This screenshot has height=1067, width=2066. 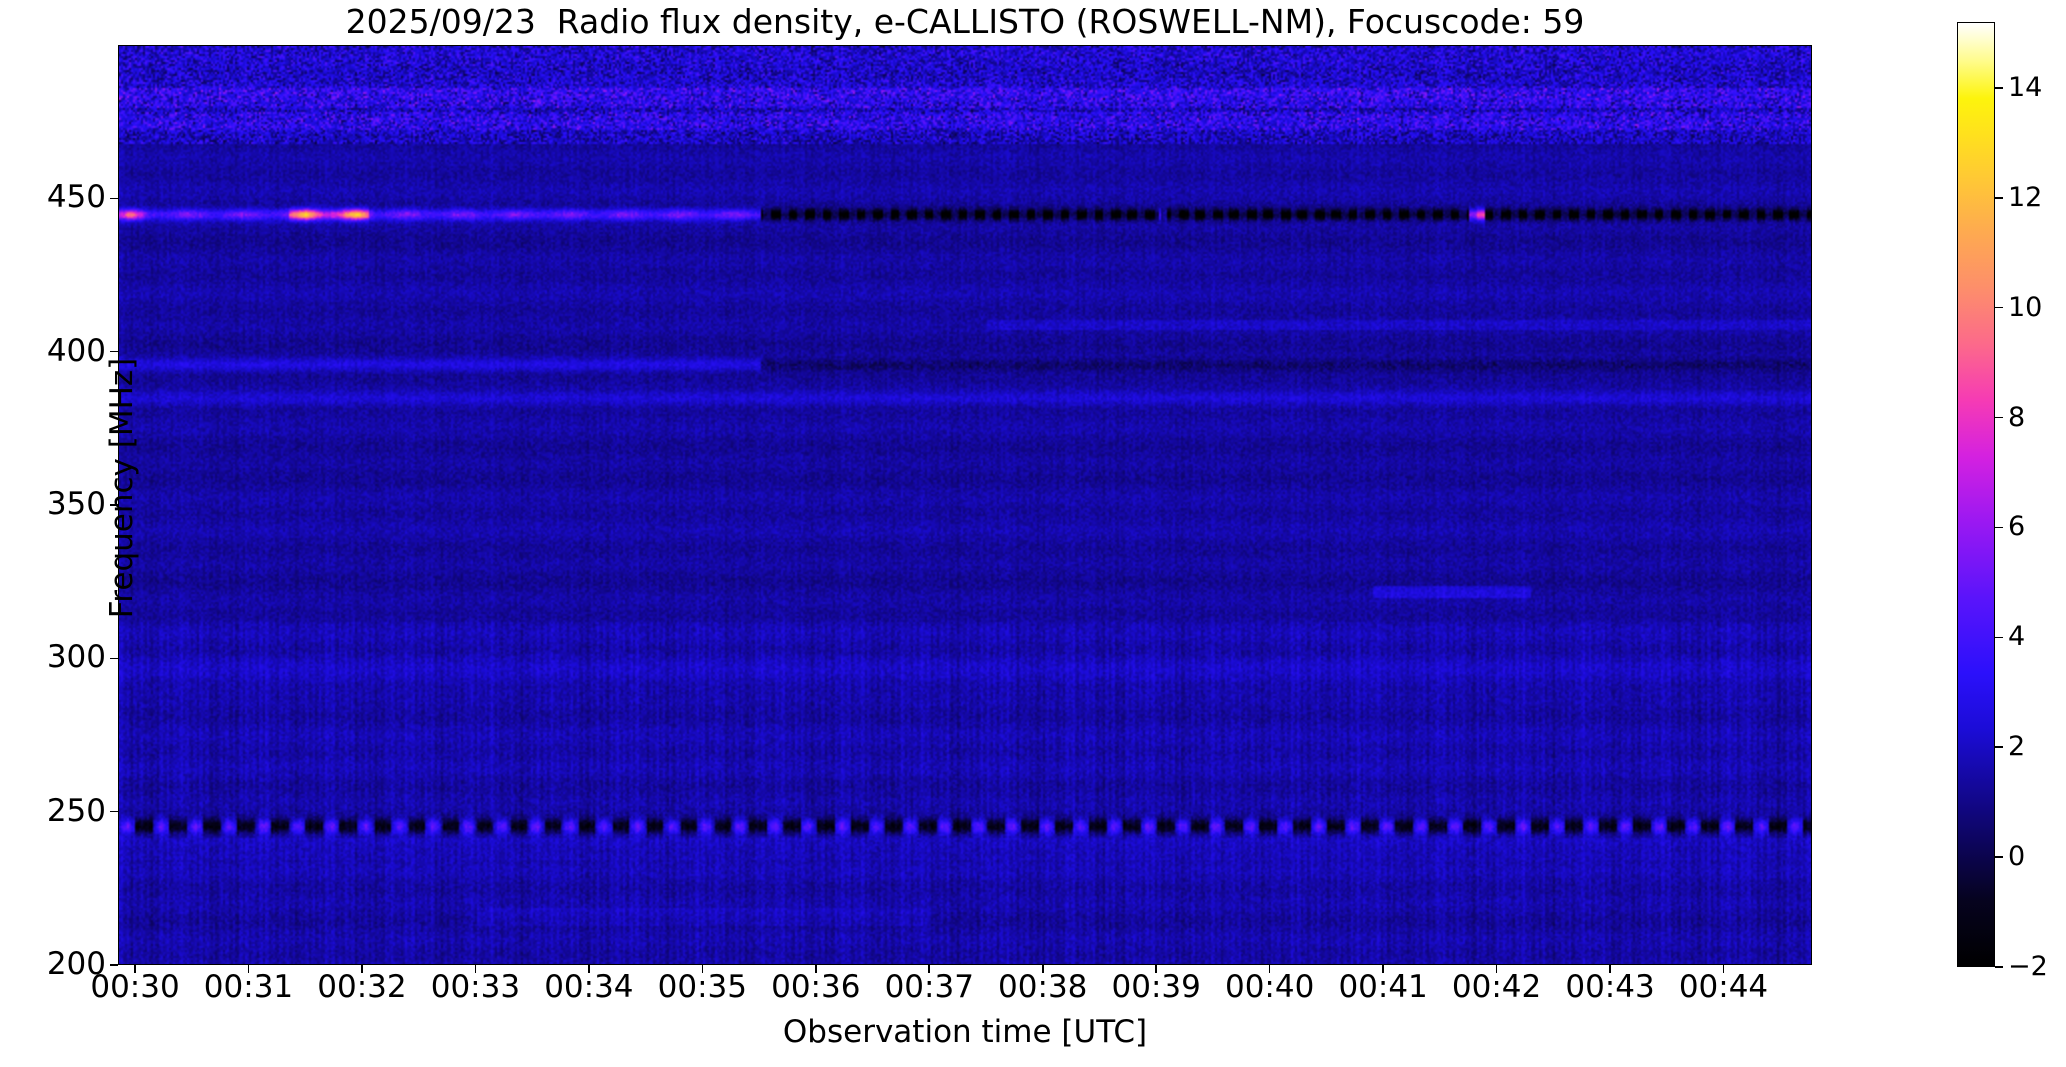 I want to click on colorbar-tick-label: 4, so click(x=2017, y=637).